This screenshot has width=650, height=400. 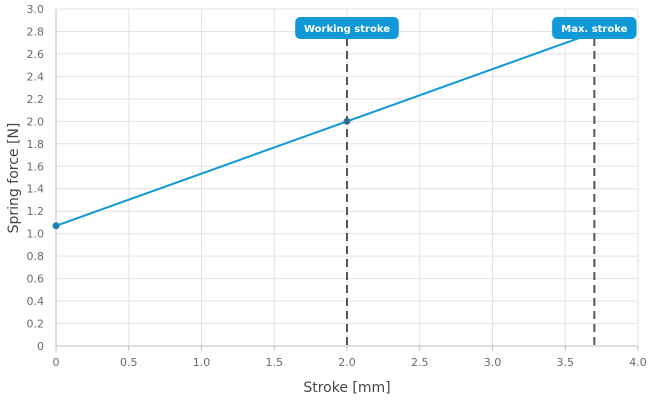 What do you see at coordinates (36, 166) in the screenshot?
I see `y-tick-label: 1.6` at bounding box center [36, 166].